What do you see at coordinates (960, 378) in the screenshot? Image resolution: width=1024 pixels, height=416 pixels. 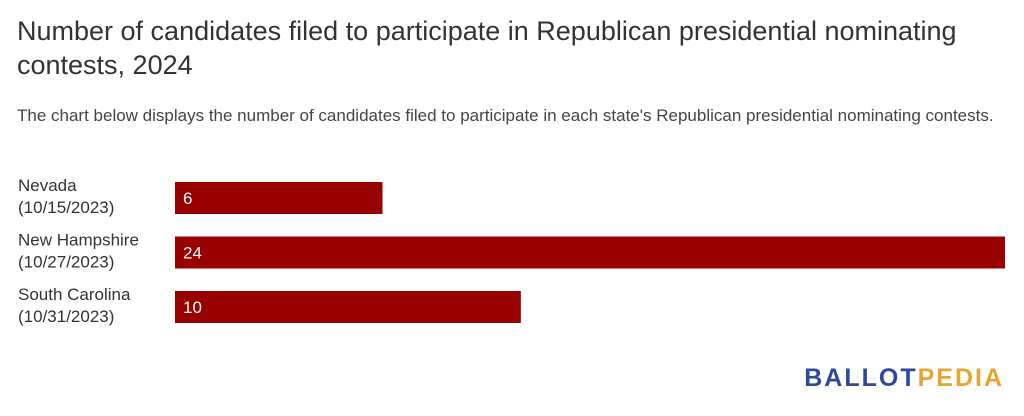 I see `logo-text-pedia: PEDIA` at bounding box center [960, 378].